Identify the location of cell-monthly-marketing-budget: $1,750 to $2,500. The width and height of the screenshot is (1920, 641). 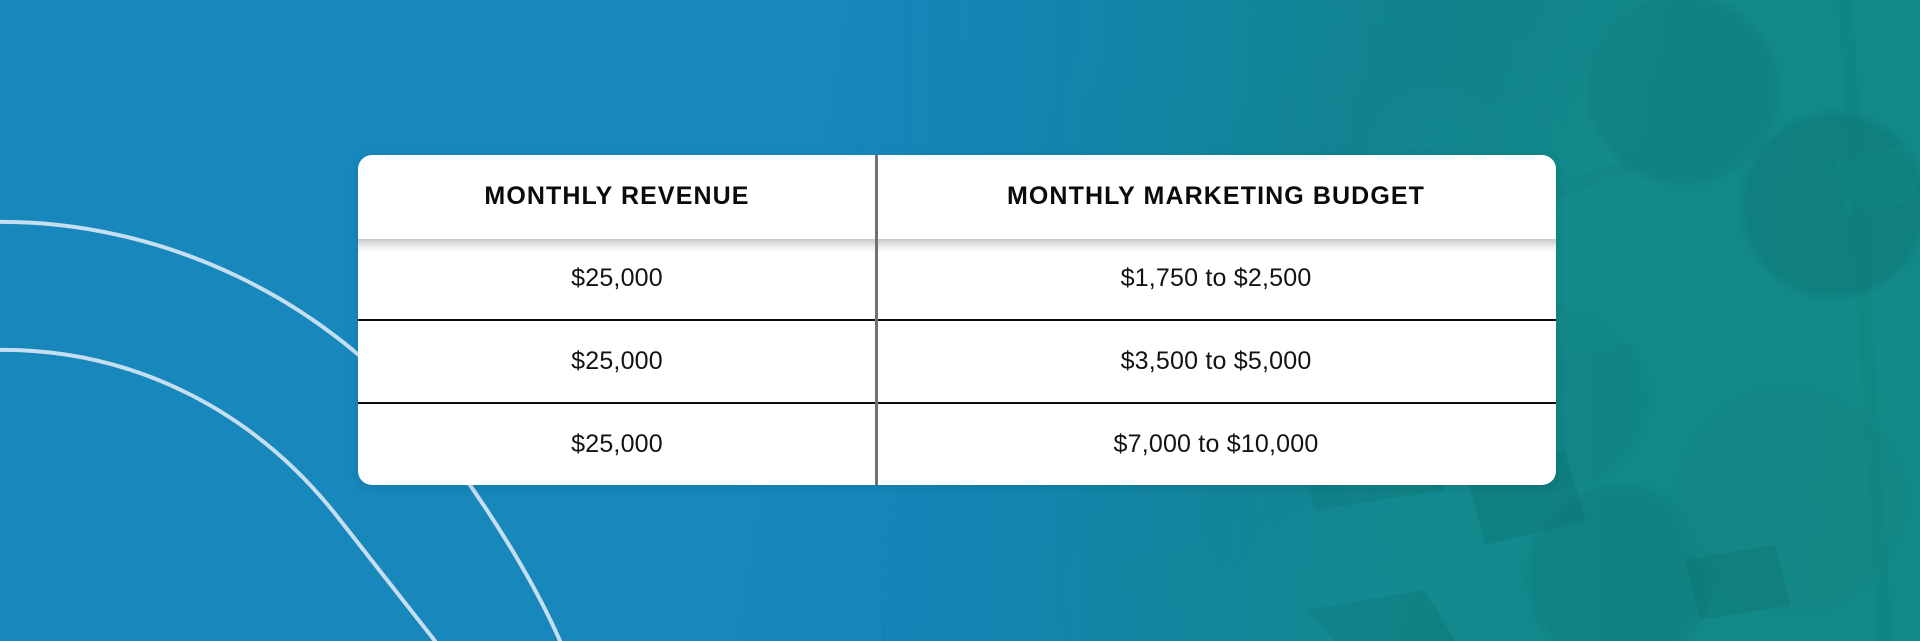
(1216, 278).